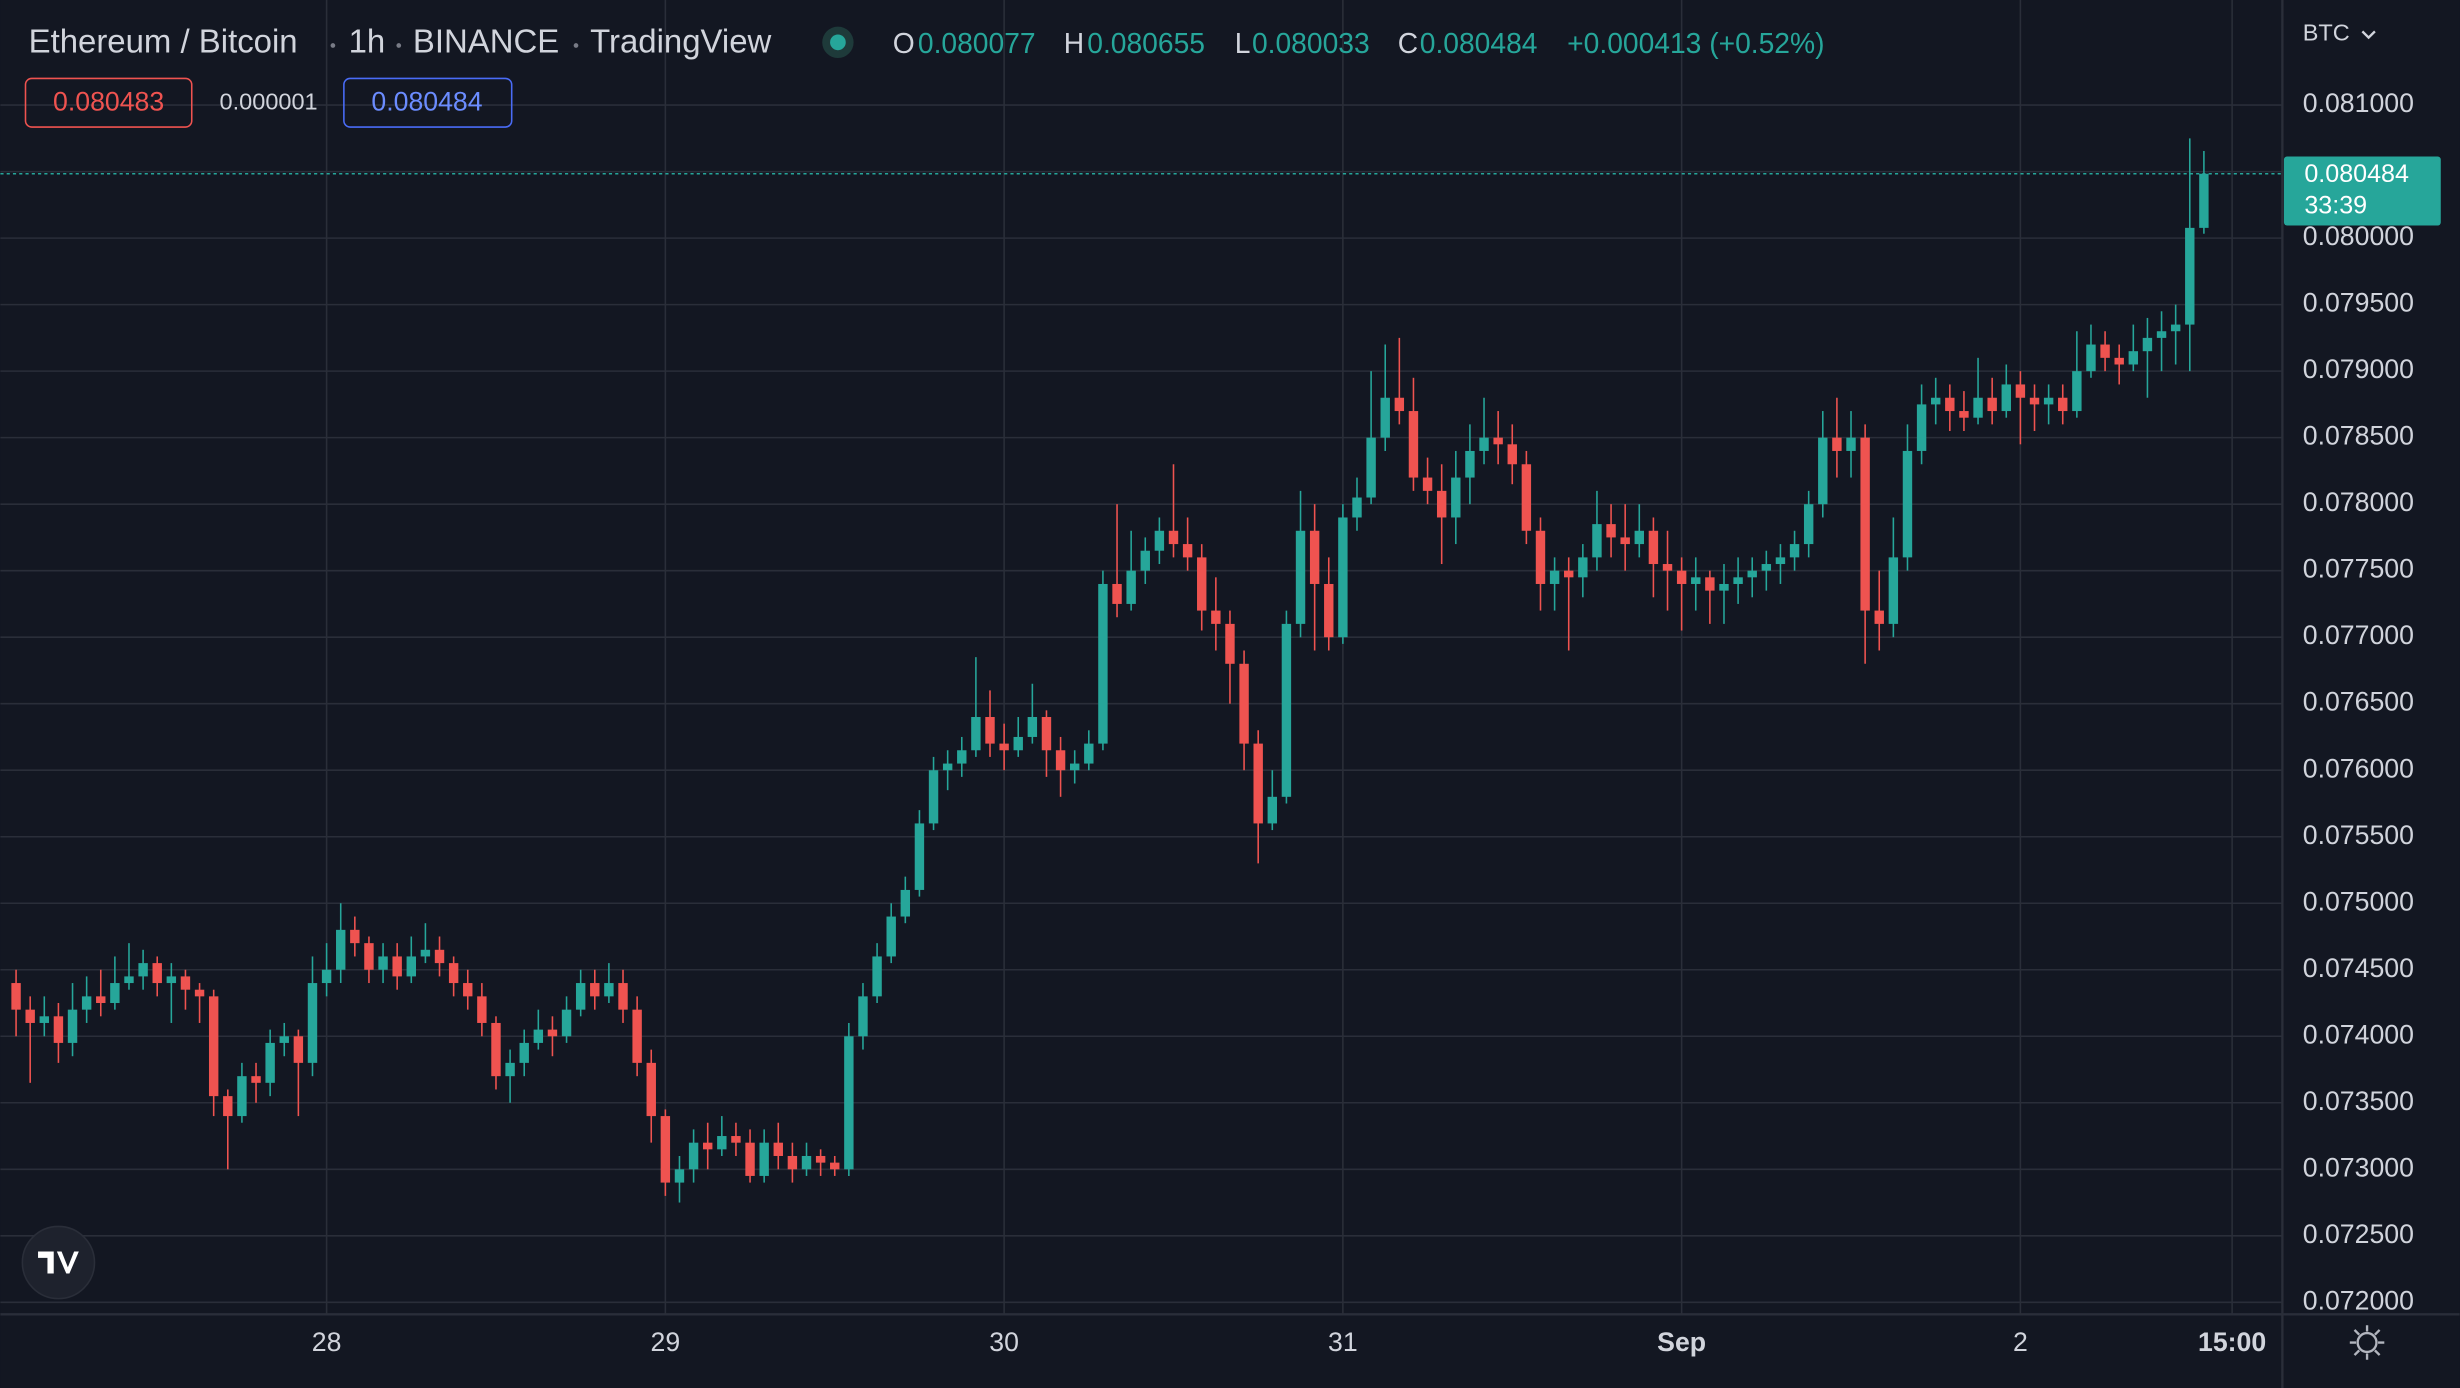 The width and height of the screenshot is (2460, 1388). Describe the element at coordinates (163, 41) in the screenshot. I see `symbol-title: Ethereum / Bitcoin` at that location.